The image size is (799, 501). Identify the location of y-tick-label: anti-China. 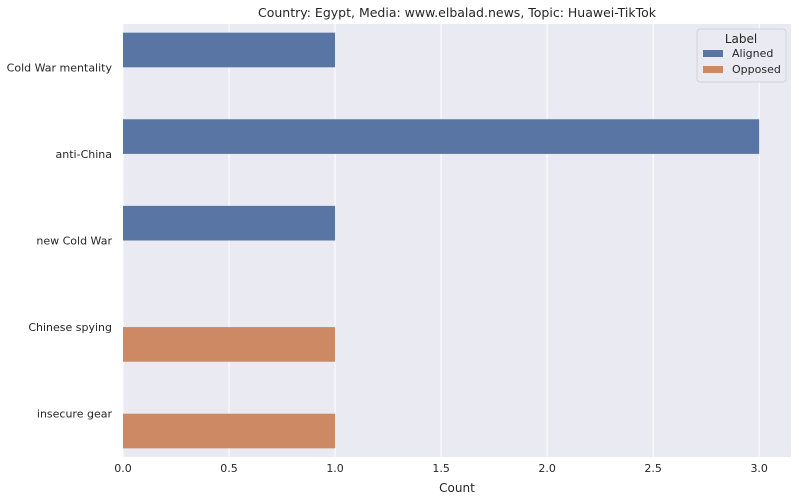
(84, 154).